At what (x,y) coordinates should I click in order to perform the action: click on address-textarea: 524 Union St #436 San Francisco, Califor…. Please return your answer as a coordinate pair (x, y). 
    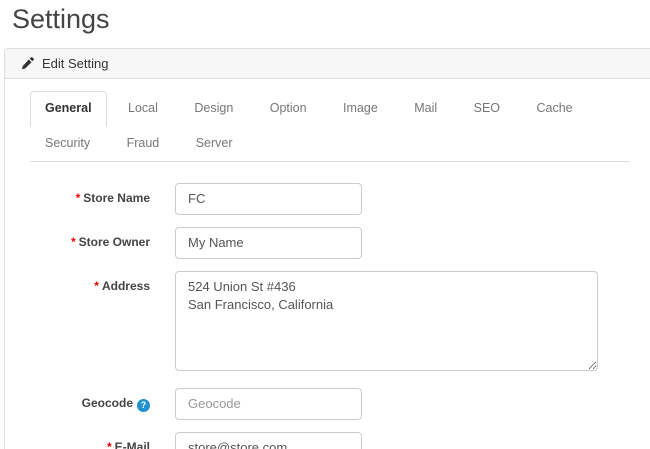
    Looking at the image, I should click on (386, 320).